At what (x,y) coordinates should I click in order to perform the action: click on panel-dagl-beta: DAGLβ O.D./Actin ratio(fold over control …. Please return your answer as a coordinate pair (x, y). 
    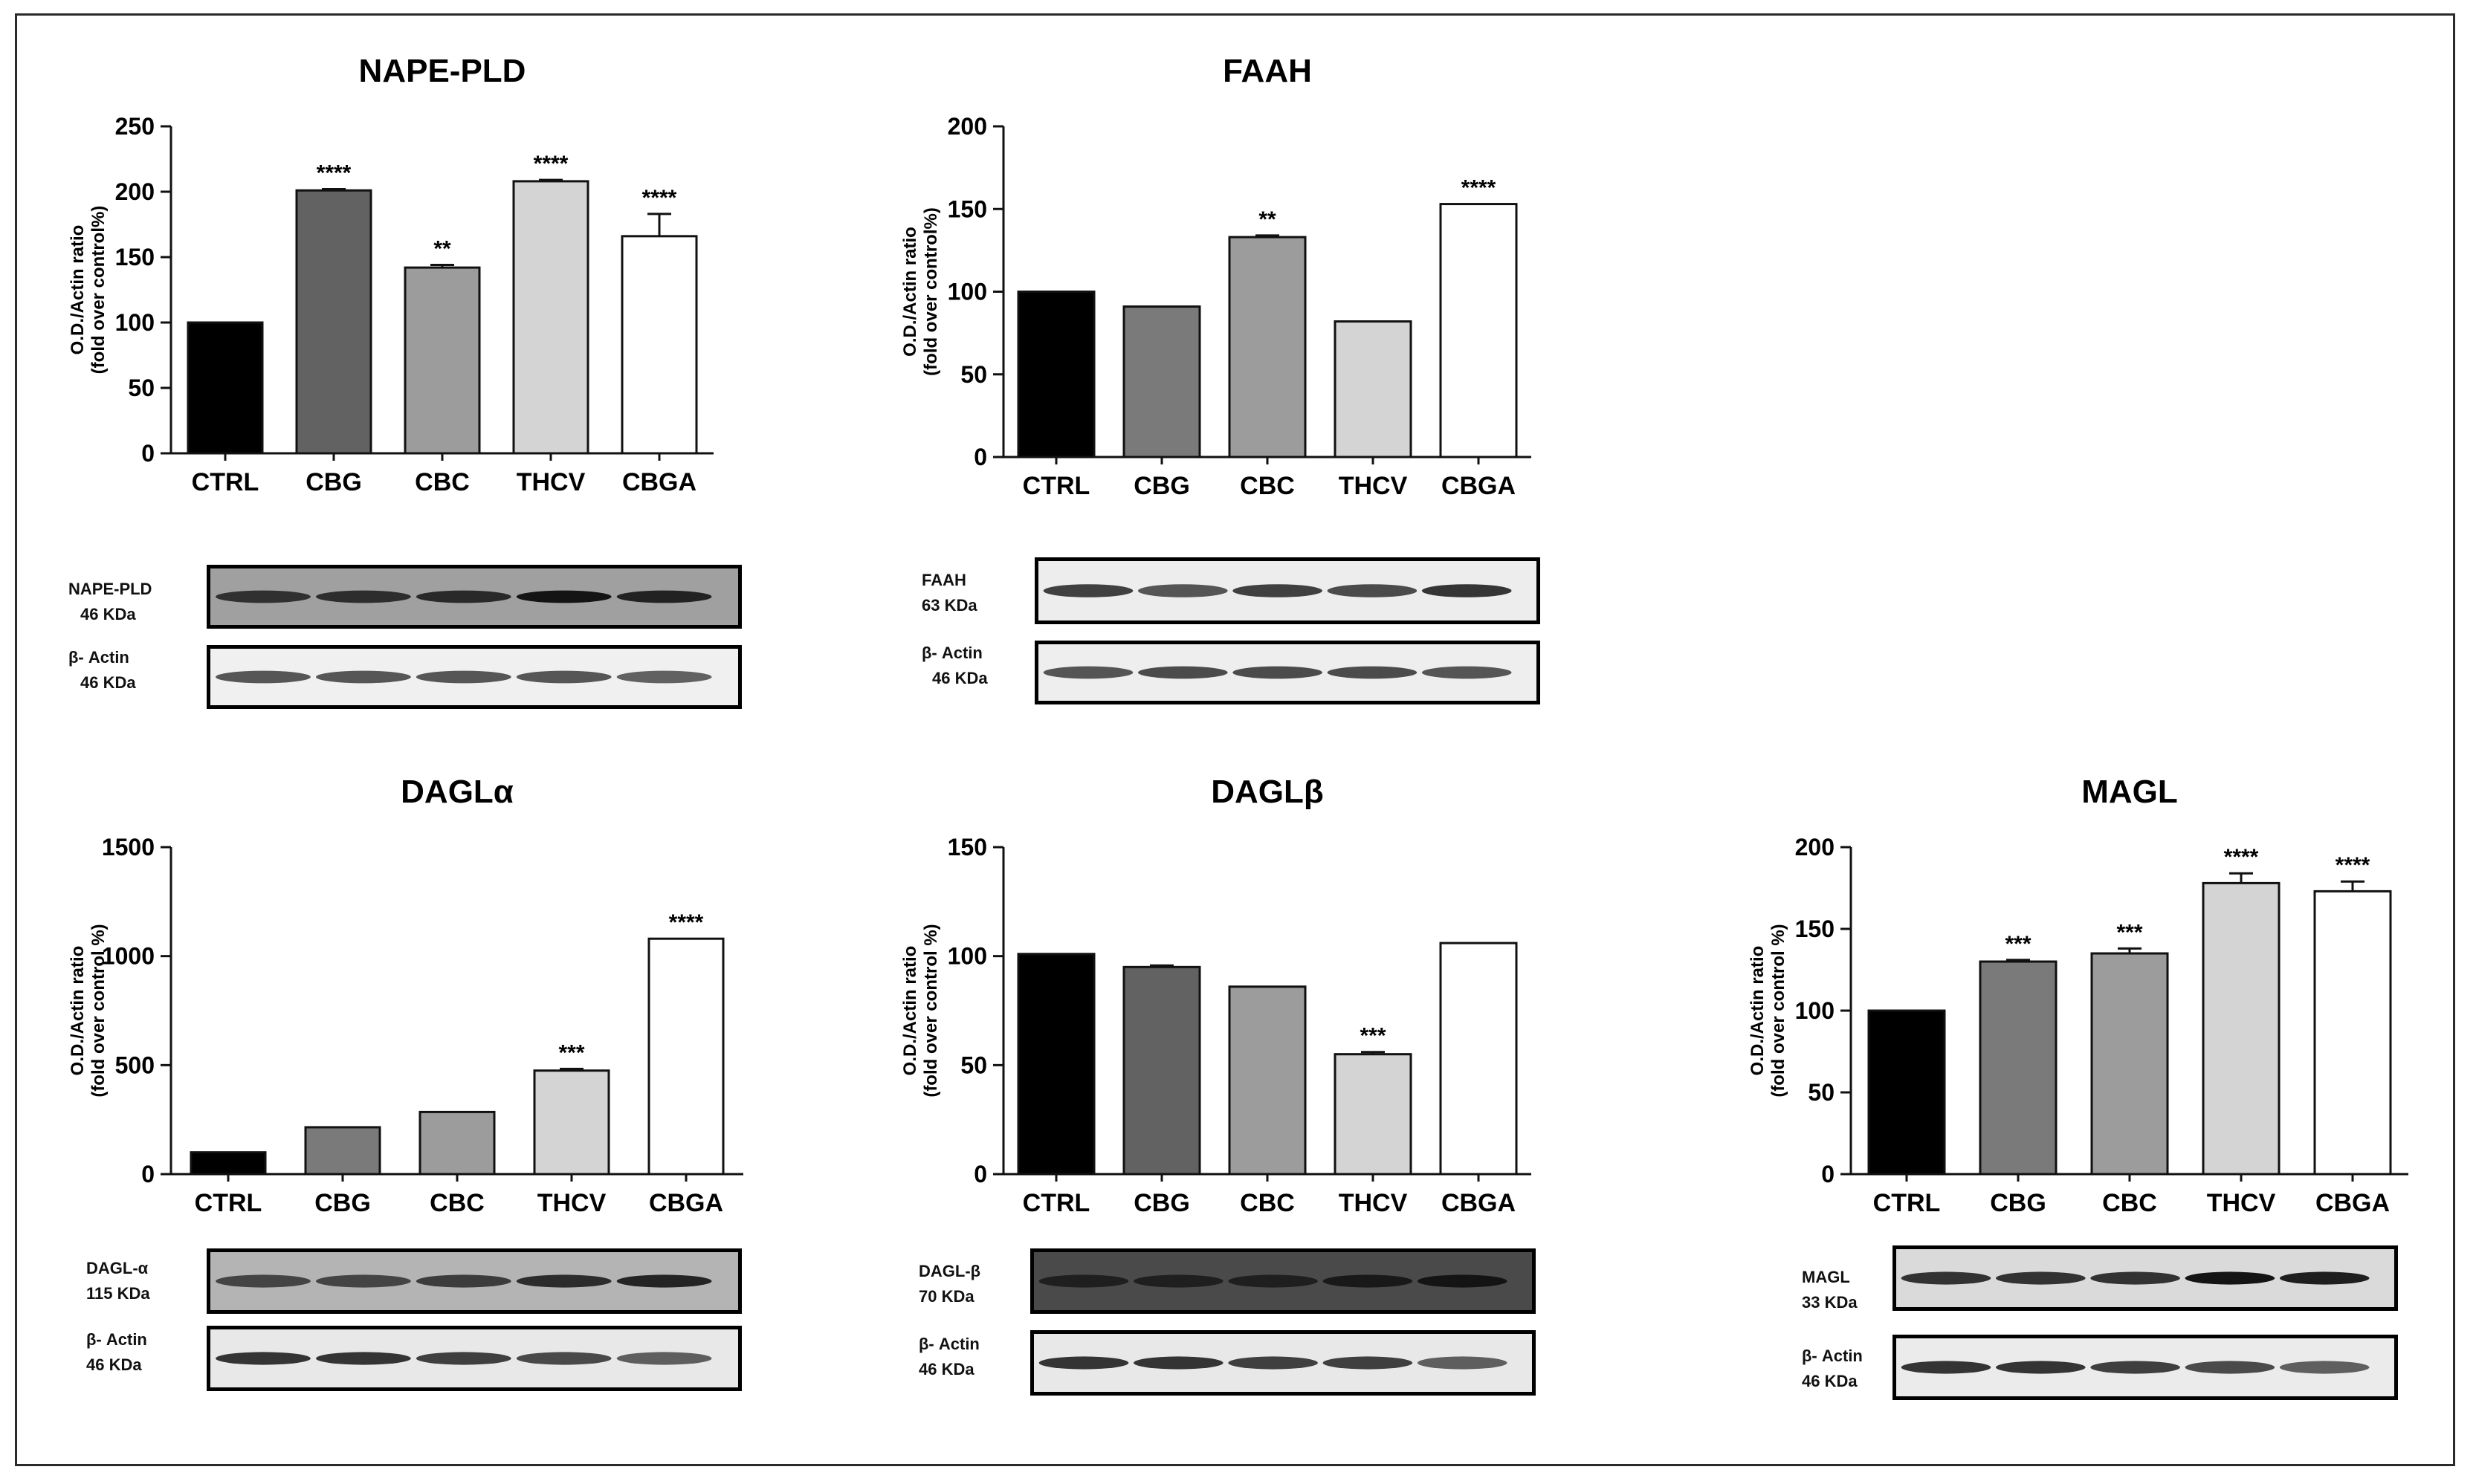
    Looking at the image, I should click on (1219, 1092).